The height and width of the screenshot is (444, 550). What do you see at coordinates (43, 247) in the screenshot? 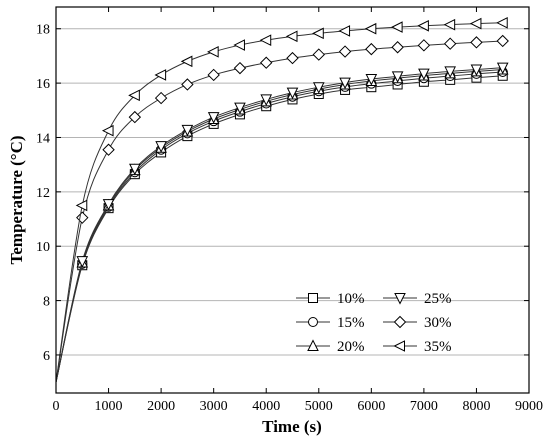
I see `y-tick-label: 10` at bounding box center [43, 247].